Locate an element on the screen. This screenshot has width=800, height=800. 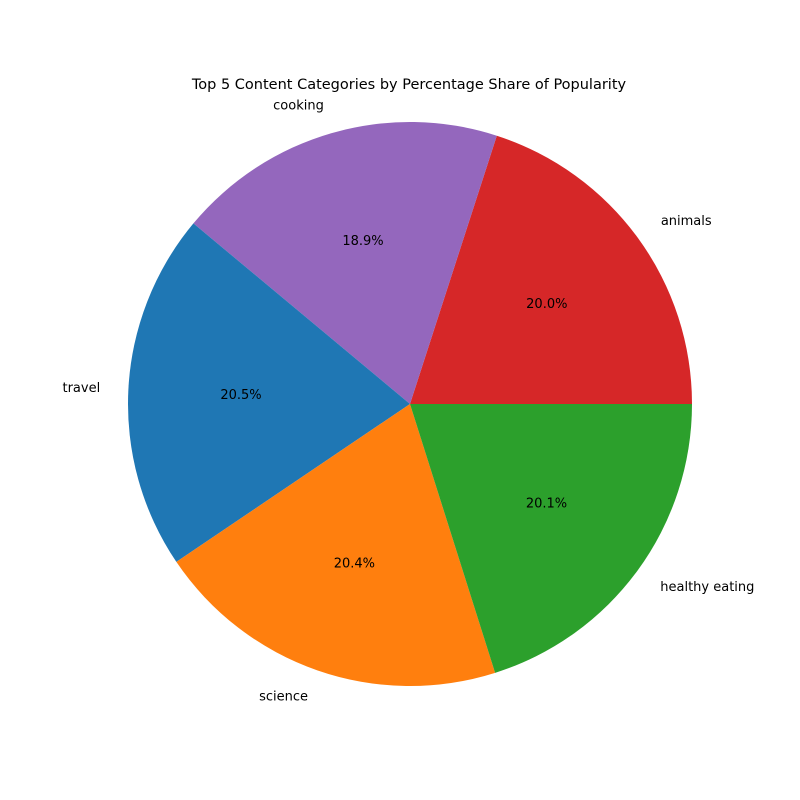
slice-pct-cooking: 18.9% is located at coordinates (362, 241).